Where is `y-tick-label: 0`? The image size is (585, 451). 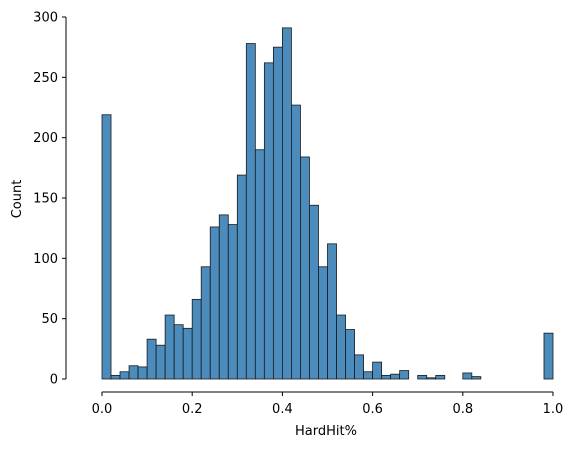 y-tick-label: 0 is located at coordinates (54, 380).